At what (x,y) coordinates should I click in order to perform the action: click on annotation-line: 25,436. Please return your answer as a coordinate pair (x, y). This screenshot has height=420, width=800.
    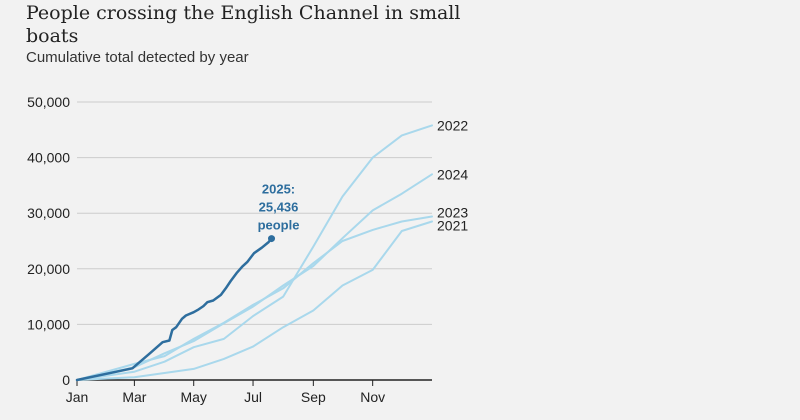
    Looking at the image, I should click on (279, 207).